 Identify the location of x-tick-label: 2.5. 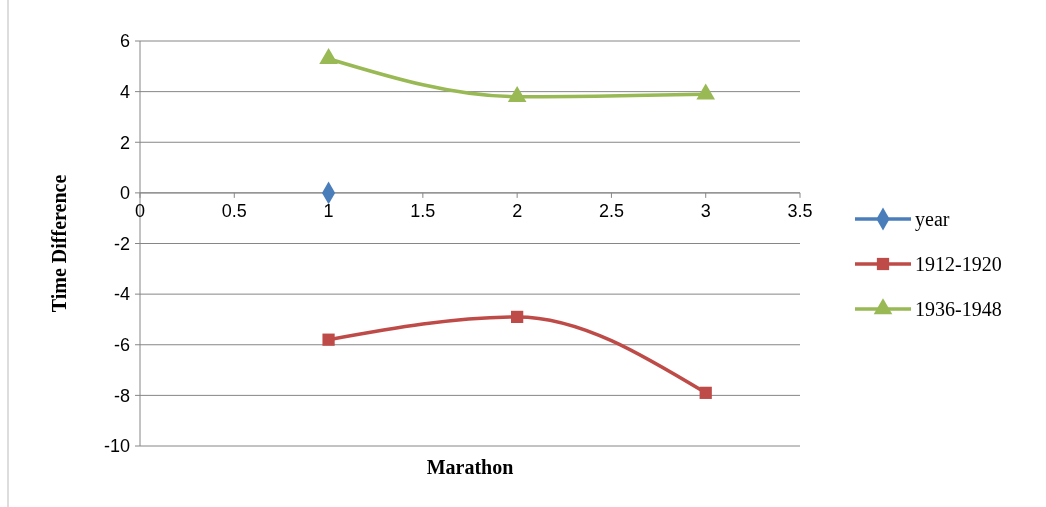
(611, 210).